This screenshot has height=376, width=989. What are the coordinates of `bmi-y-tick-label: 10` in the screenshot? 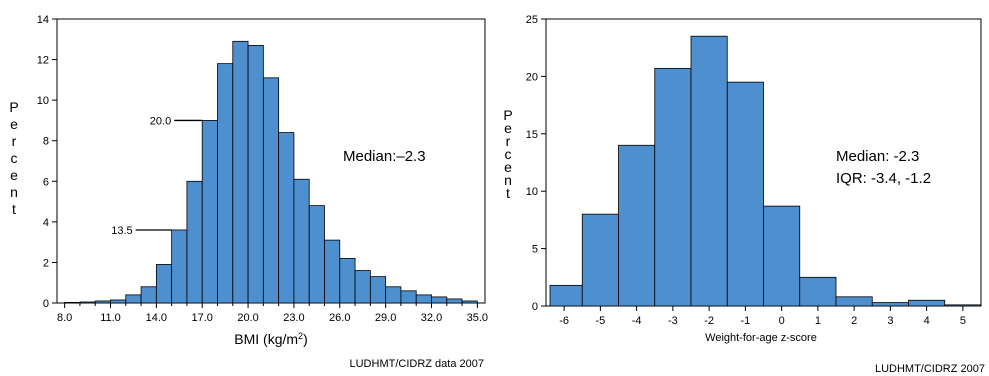 It's located at (43, 101).